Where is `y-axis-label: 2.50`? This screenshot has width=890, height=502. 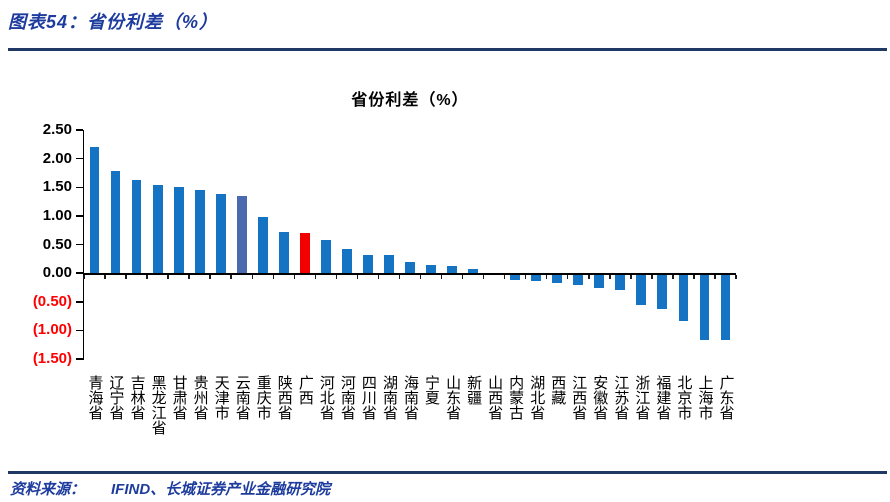
y-axis-label: 2.50 is located at coordinates (57, 129).